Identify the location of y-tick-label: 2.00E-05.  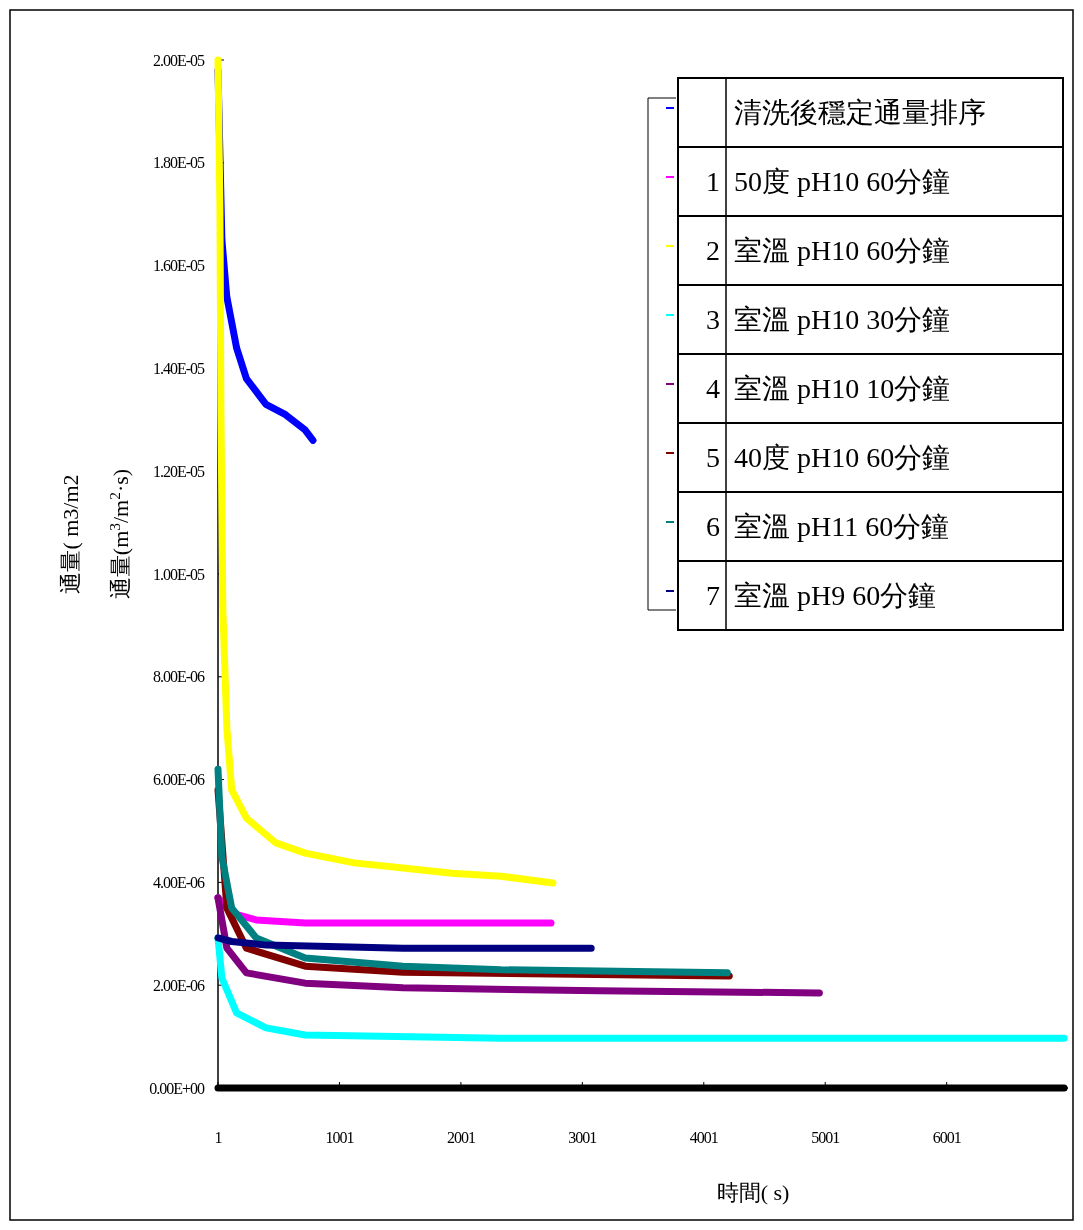
(178, 60).